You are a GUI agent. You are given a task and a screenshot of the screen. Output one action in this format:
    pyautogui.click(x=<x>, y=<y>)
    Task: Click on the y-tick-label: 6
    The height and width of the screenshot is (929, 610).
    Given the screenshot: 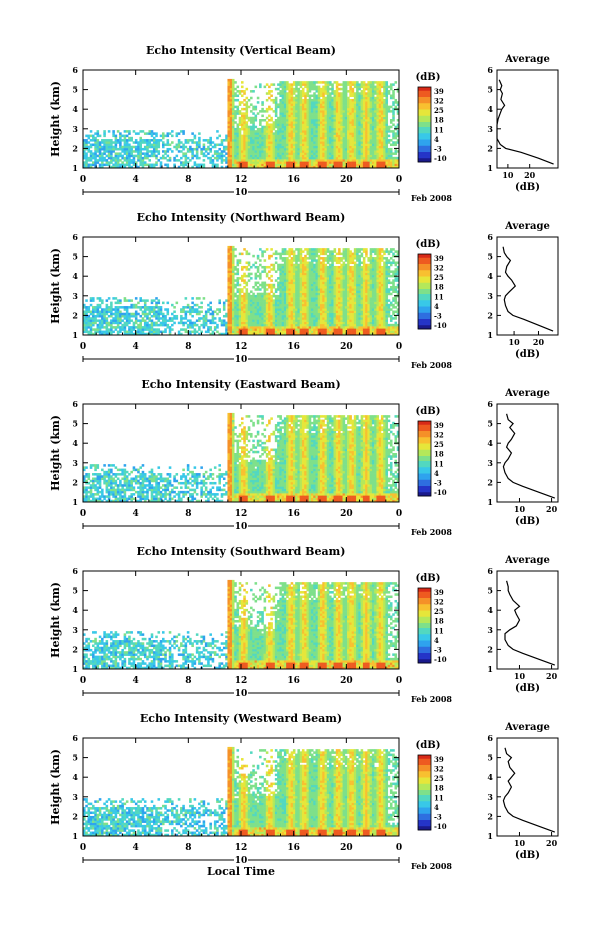 What is the action you would take?
    pyautogui.click(x=75, y=70)
    